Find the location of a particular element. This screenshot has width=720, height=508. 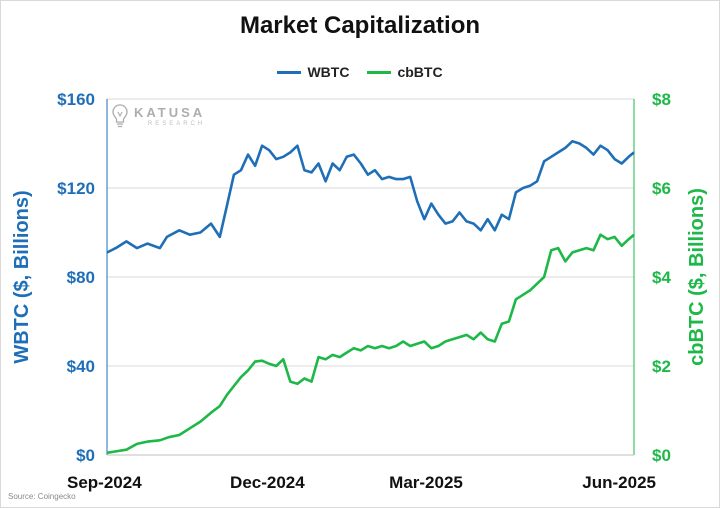

y-left-tick-label: $160 is located at coordinates (76, 99).